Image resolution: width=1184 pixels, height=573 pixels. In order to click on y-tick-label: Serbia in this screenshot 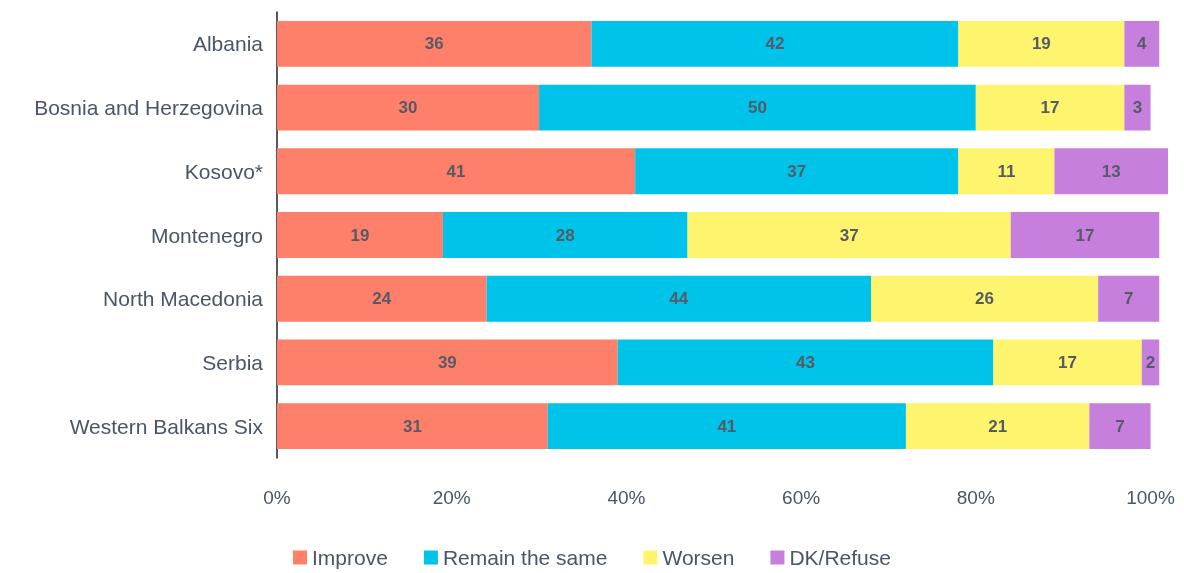, I will do `click(233, 362)`.